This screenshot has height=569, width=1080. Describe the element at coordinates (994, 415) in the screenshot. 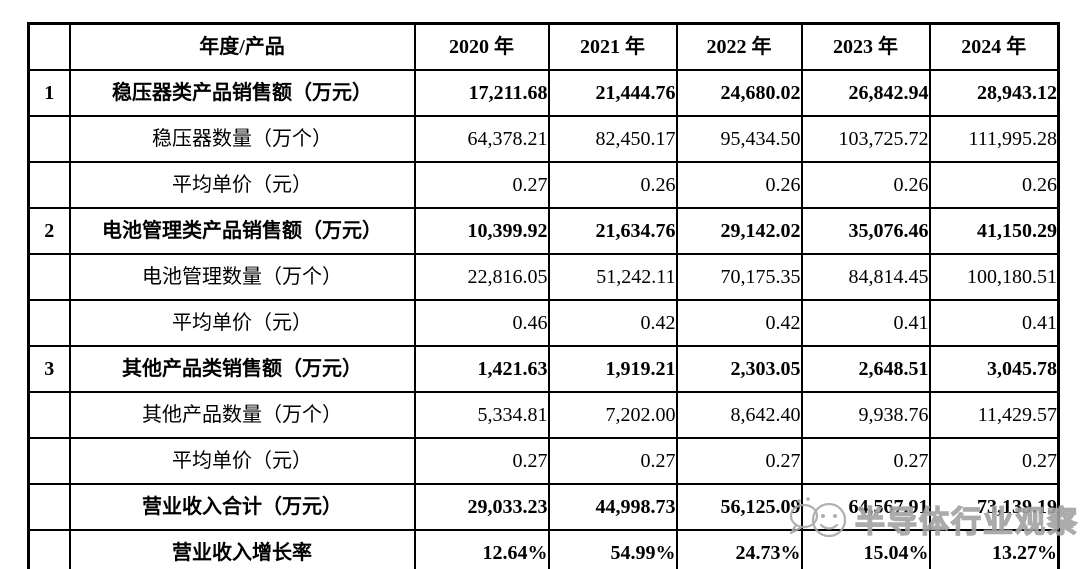

I see `value-2024: 11,429.57` at that location.